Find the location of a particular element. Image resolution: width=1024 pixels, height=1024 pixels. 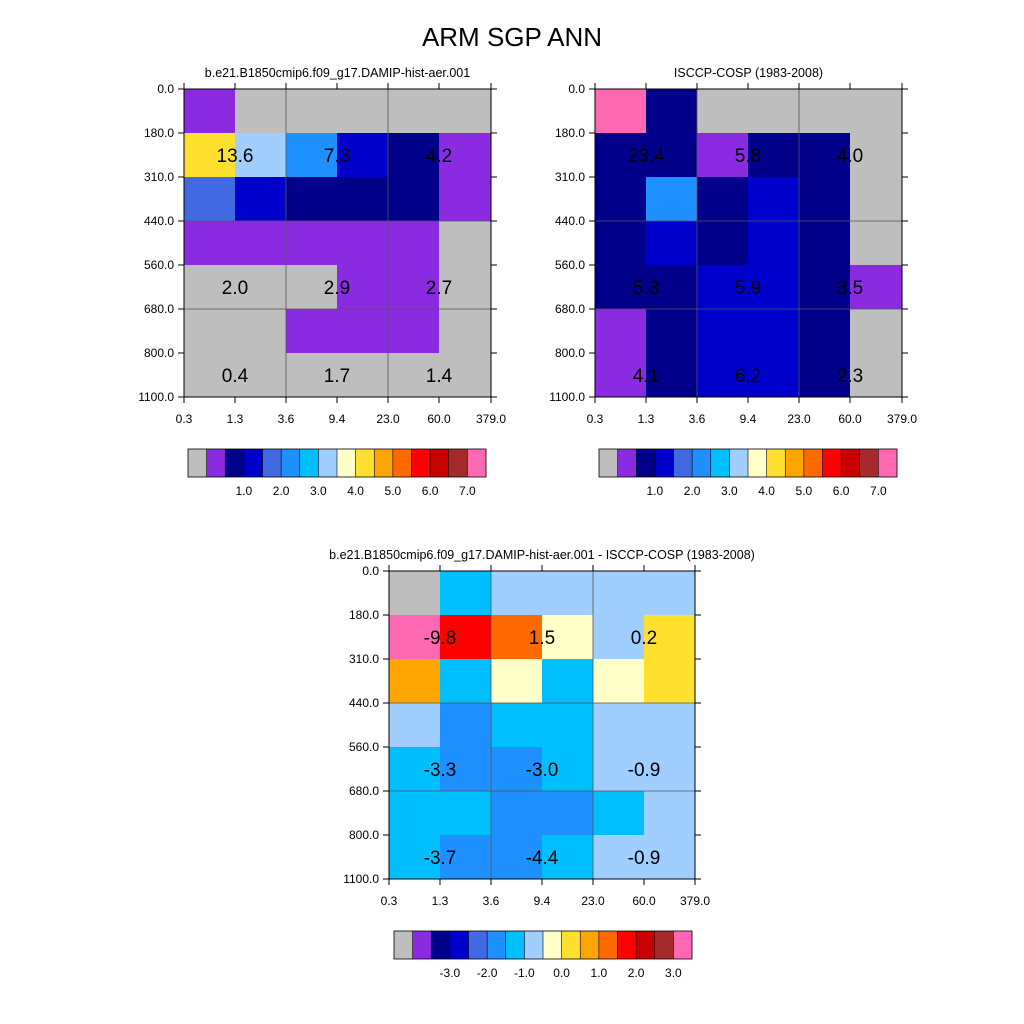

colorbar-label: 7.0 is located at coordinates (467, 491).